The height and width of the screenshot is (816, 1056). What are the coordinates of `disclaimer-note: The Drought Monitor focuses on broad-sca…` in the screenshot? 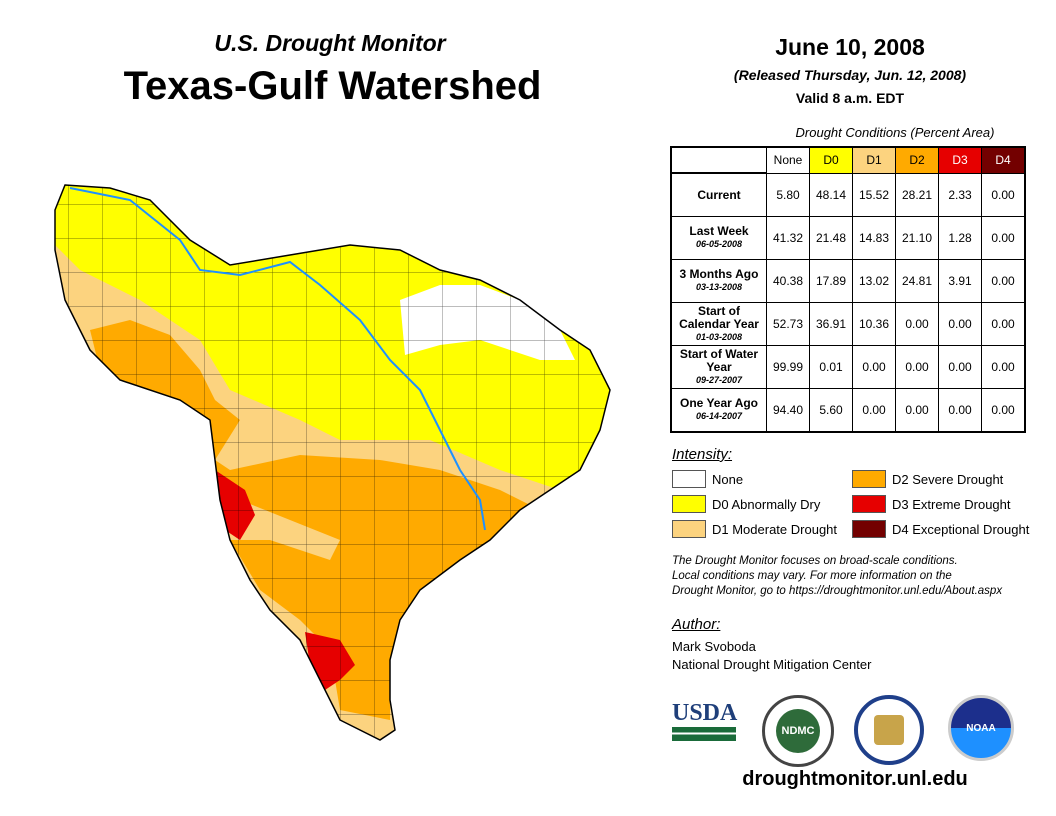 It's located at (837, 576).